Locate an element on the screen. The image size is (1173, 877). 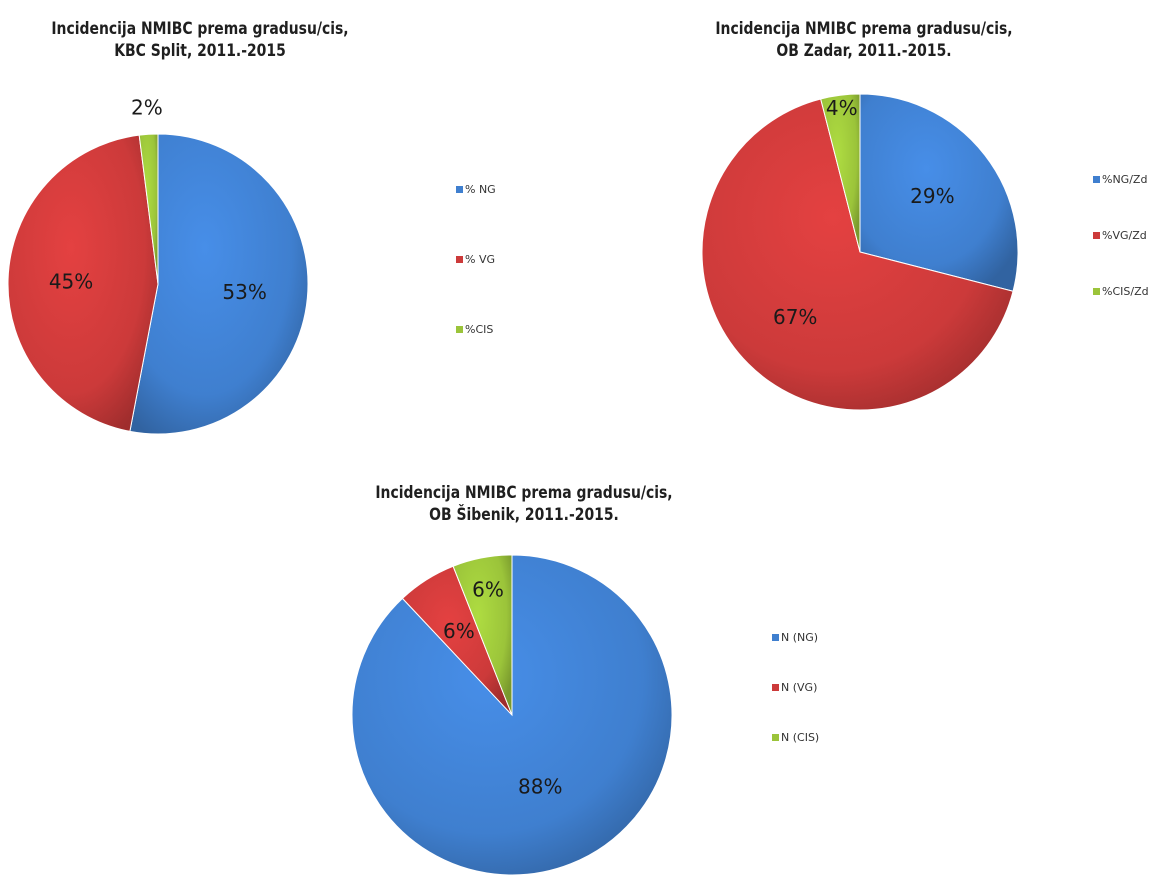
legend-entry: % NG is located at coordinates (476, 189).